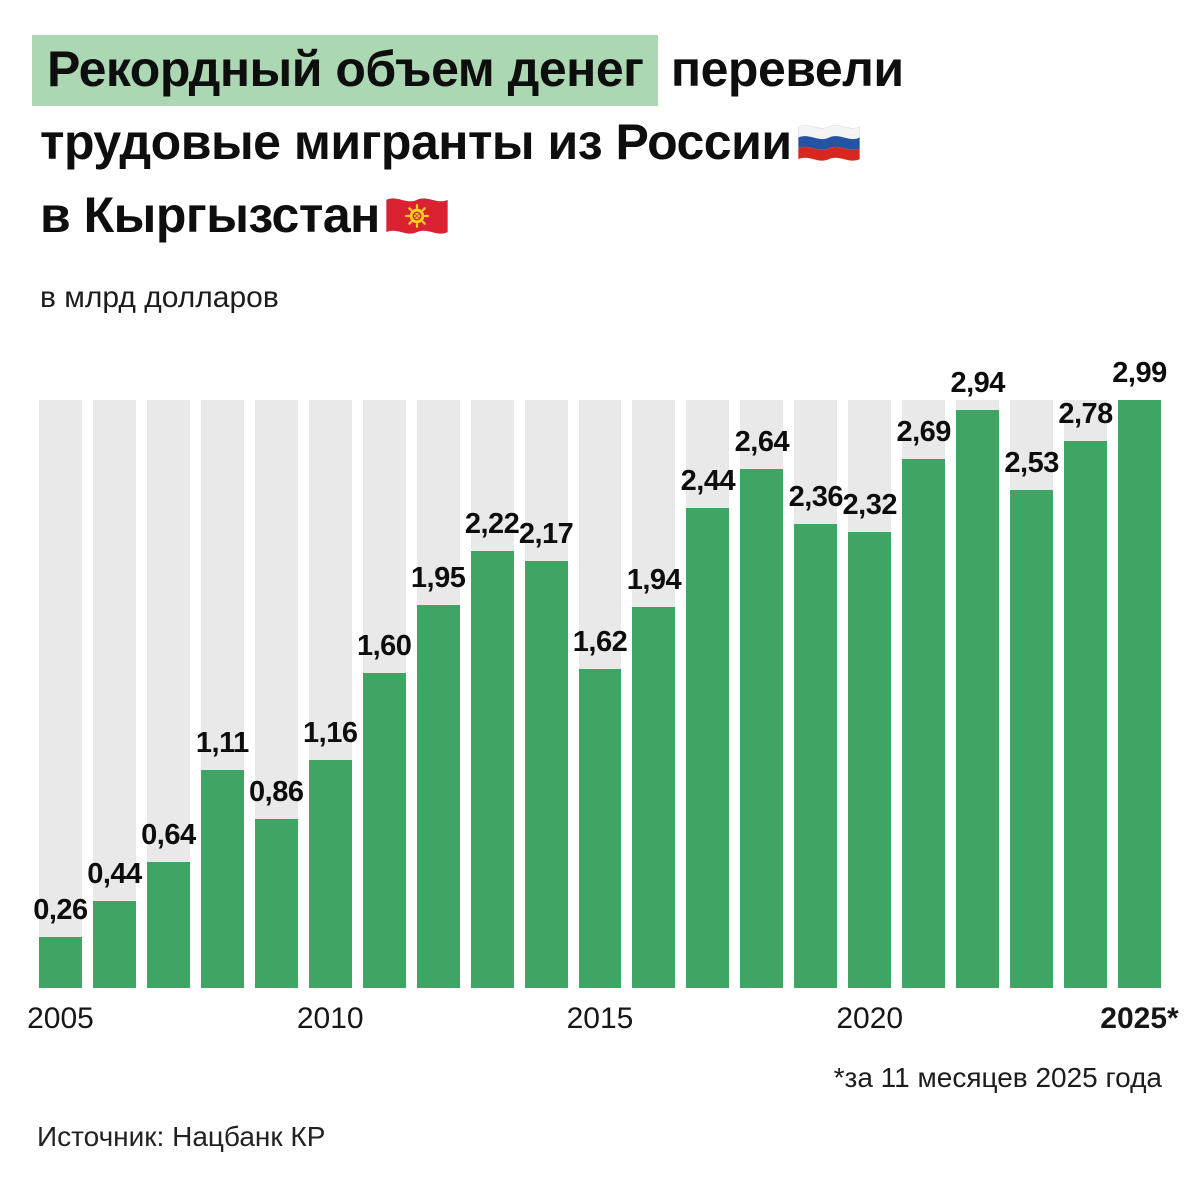 The image size is (1200, 1200). What do you see at coordinates (330, 732) in the screenshot?
I see `bar-value-label: 1,16` at bounding box center [330, 732].